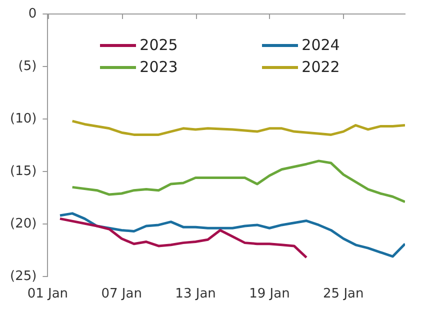 The width and height of the screenshot is (421, 318). What do you see at coordinates (269, 294) in the screenshot?
I see `x-tick-label: 19 Jan` at bounding box center [269, 294].